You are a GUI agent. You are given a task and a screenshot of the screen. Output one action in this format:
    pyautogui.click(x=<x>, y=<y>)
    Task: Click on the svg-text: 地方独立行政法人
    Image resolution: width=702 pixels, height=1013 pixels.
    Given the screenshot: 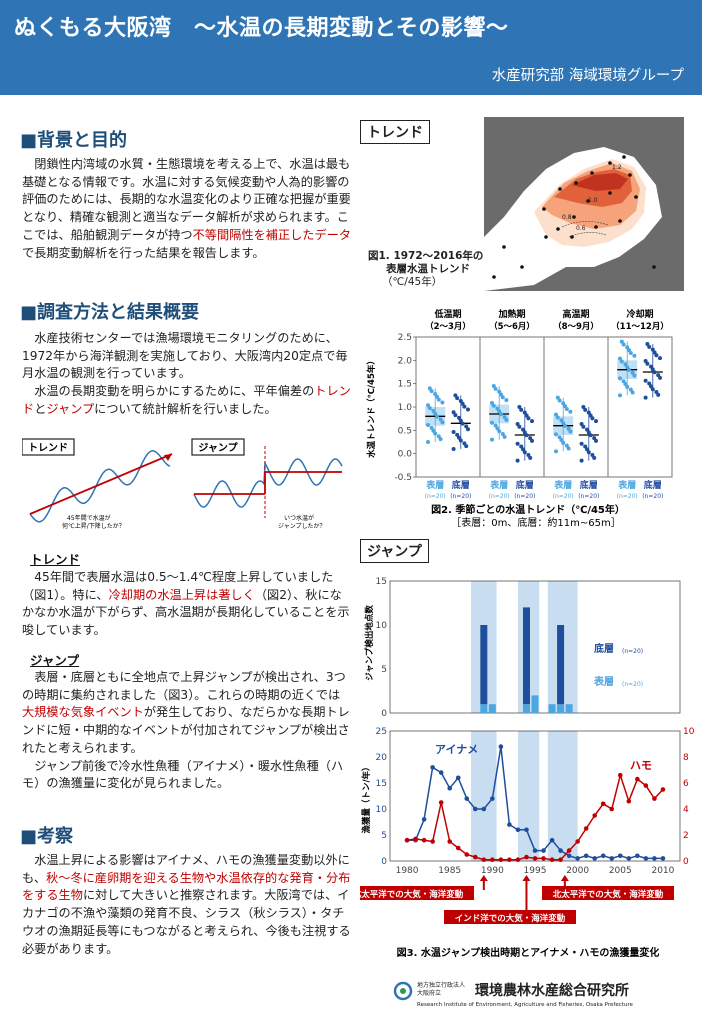 What is the action you would take?
    pyautogui.click(x=441, y=985)
    